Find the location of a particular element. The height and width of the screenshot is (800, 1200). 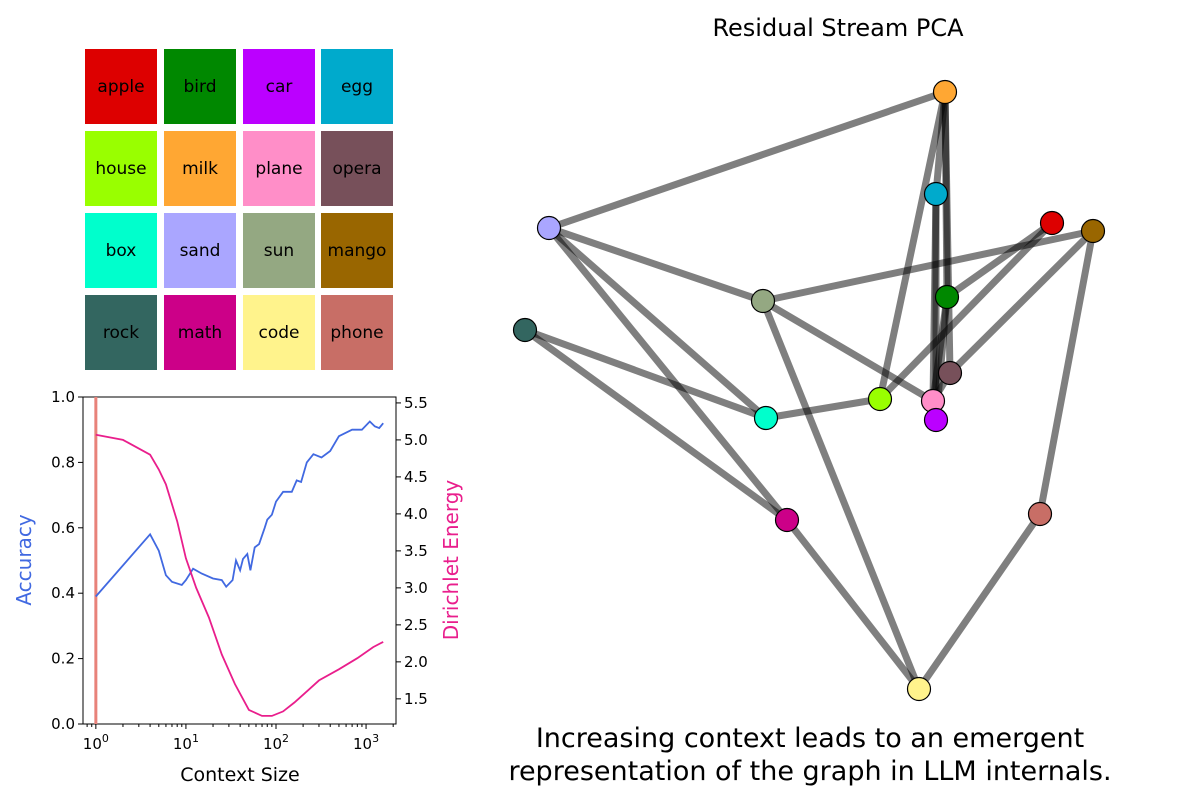

edge-sand-math is located at coordinates (668, 374).